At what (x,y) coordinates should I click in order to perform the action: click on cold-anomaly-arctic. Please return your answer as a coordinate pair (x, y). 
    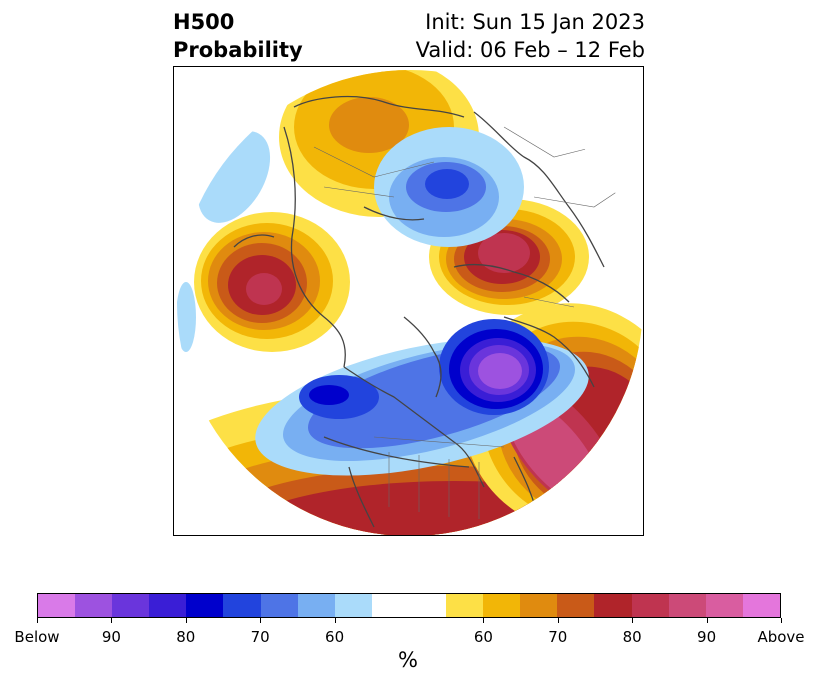
    Looking at the image, I should click on (449, 187).